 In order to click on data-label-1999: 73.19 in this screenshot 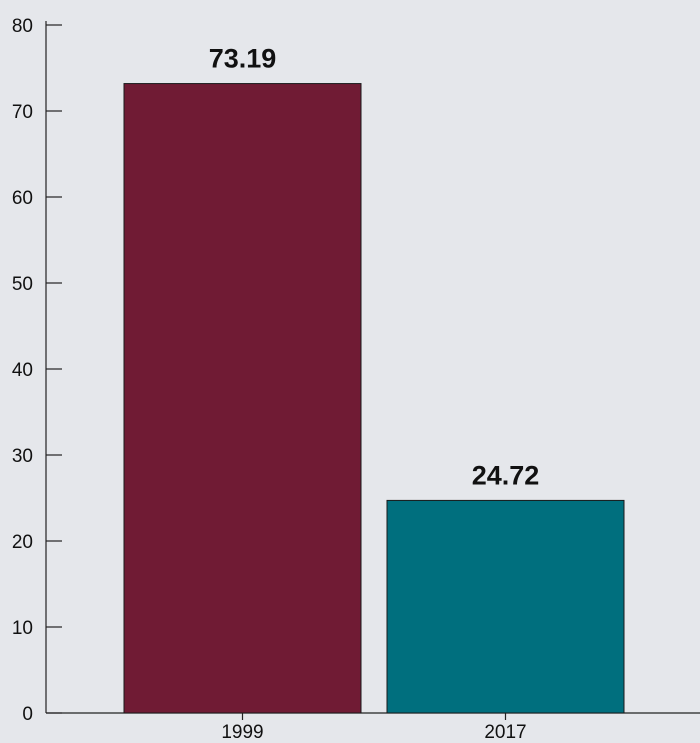, I will do `click(243, 59)`.